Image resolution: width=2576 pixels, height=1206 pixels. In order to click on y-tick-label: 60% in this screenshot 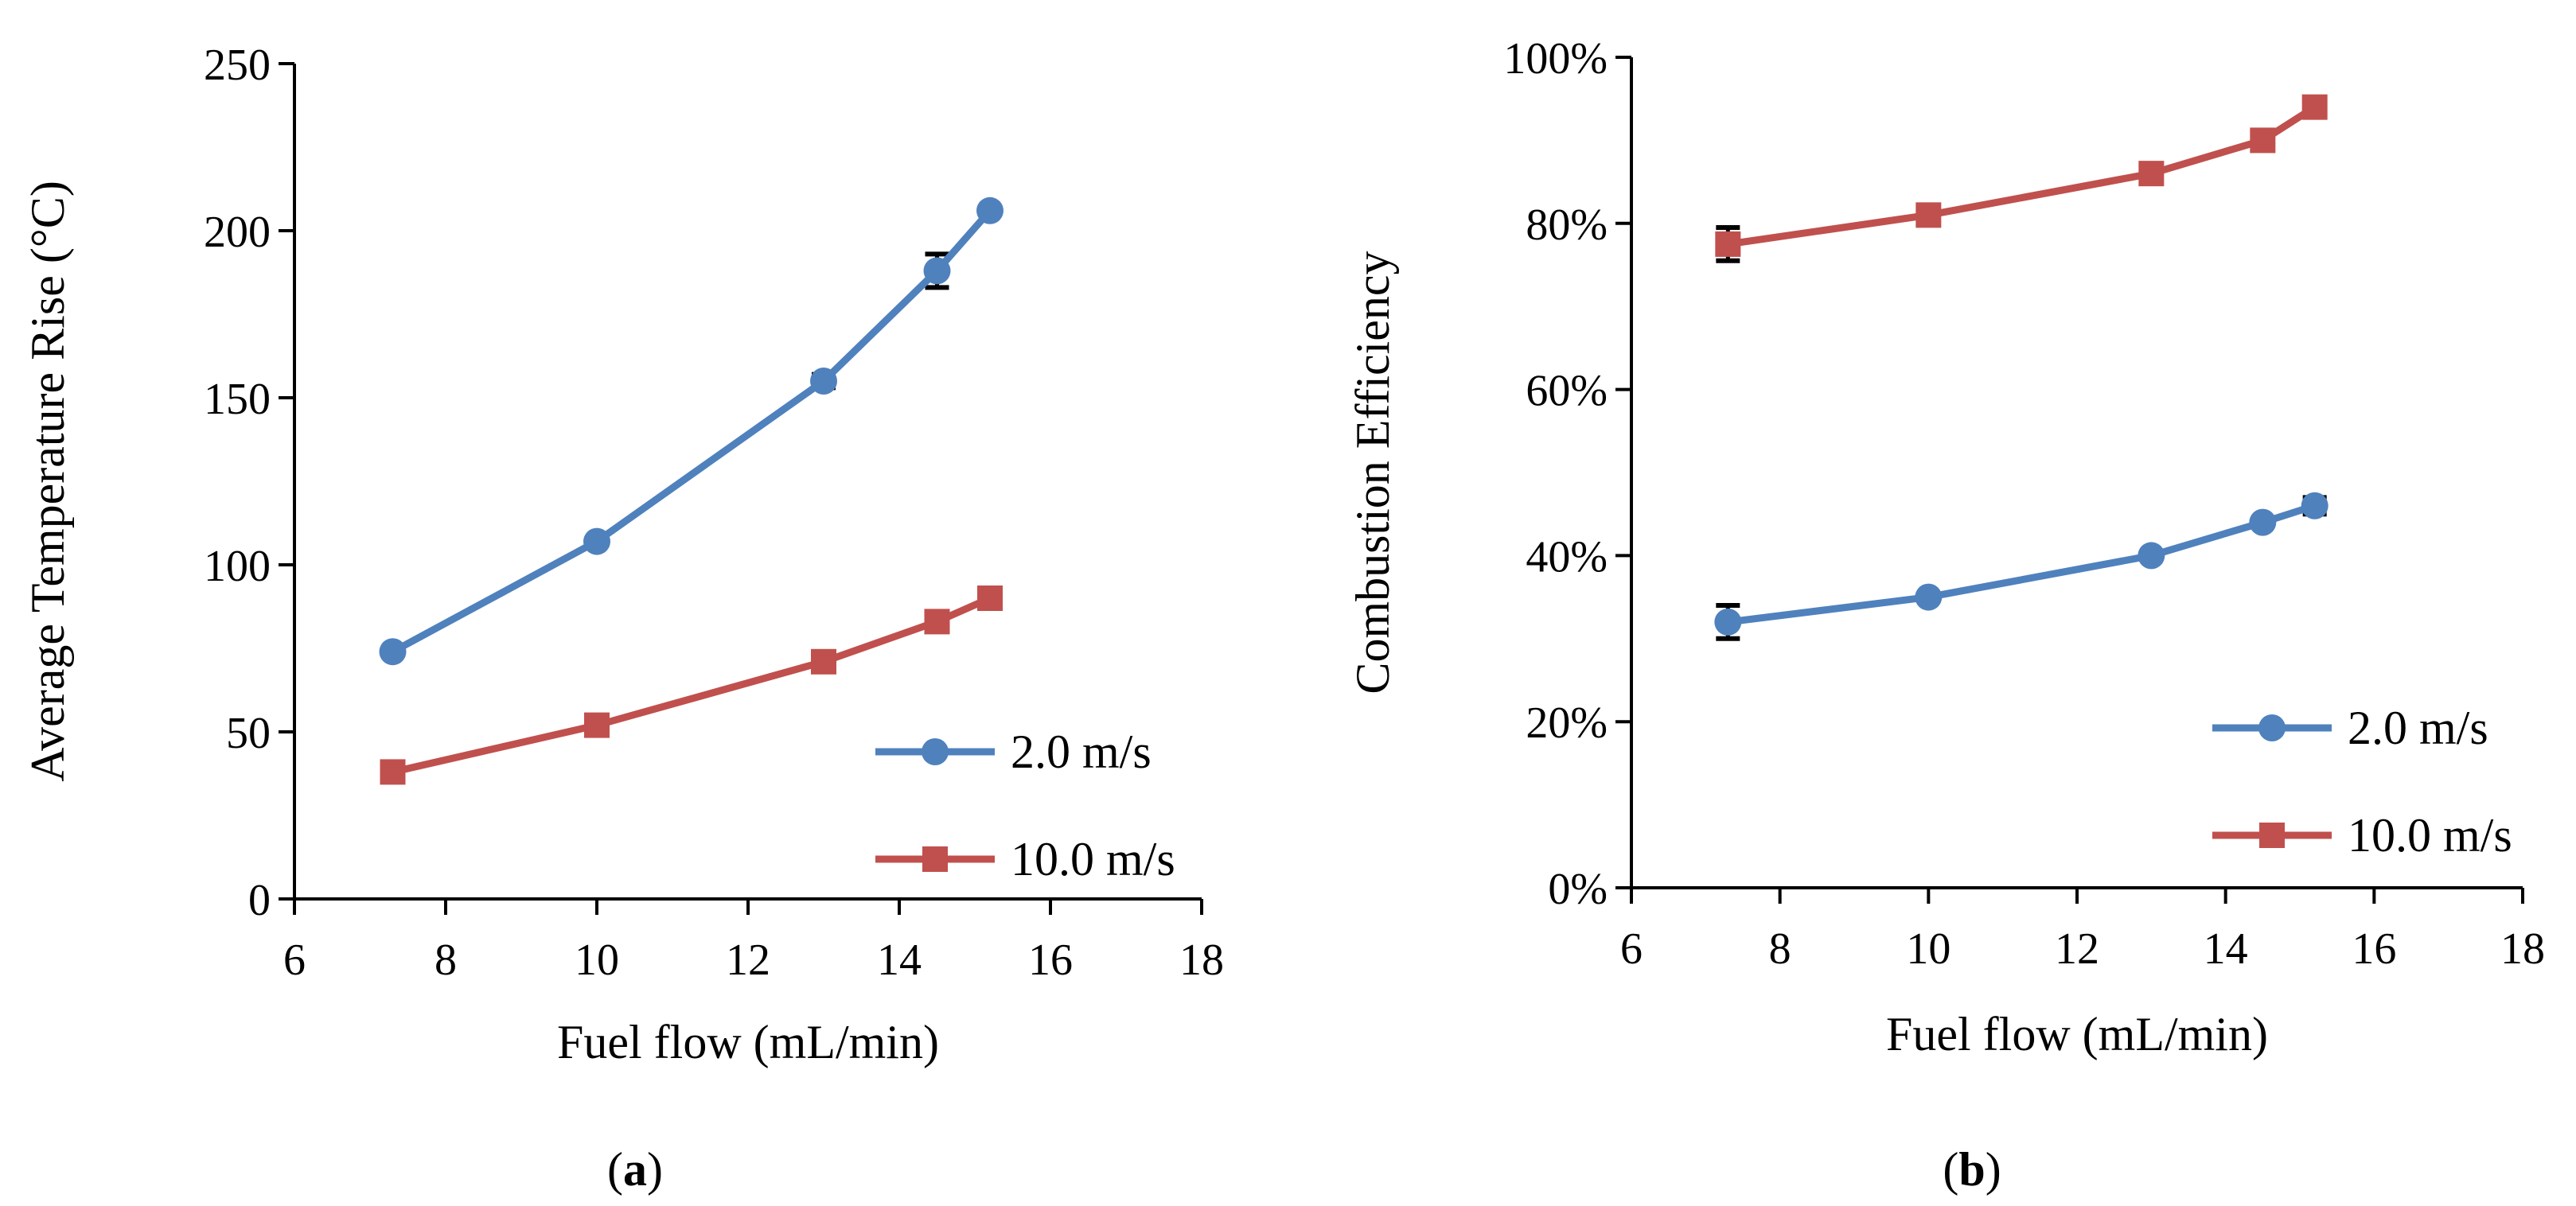, I will do `click(1567, 391)`.